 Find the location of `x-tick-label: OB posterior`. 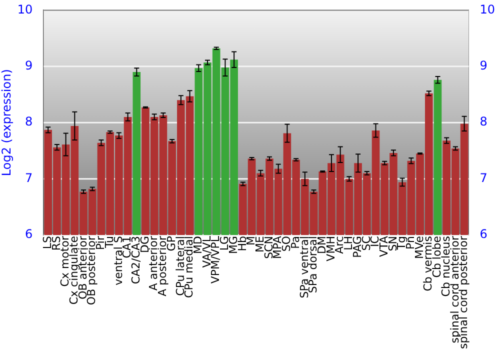

x-tick-label: OB posterior is located at coordinates (91, 271).